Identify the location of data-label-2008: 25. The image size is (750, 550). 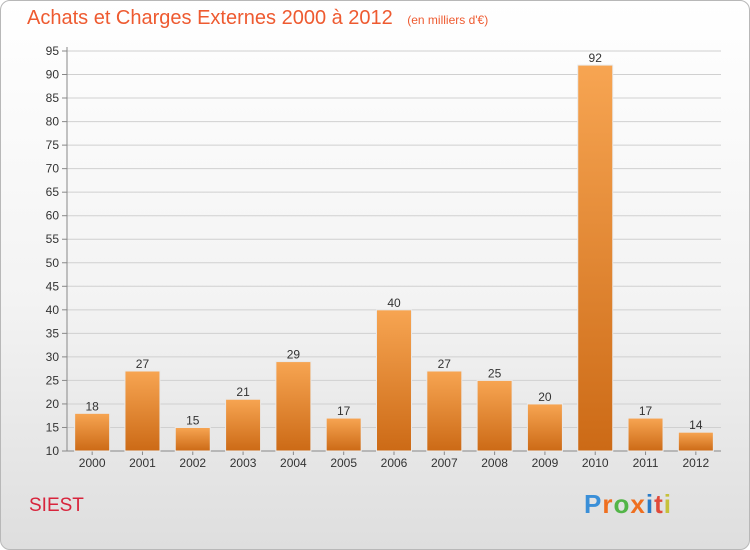
(495, 373).